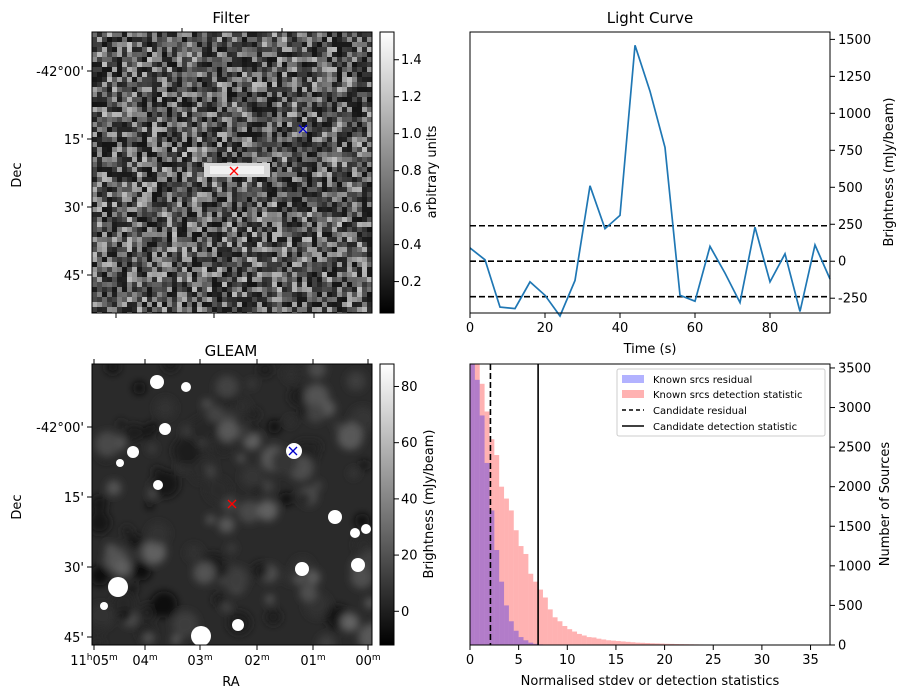  Describe the element at coordinates (695, 328) in the screenshot. I see `light-curve-xtick-label: 60` at that location.